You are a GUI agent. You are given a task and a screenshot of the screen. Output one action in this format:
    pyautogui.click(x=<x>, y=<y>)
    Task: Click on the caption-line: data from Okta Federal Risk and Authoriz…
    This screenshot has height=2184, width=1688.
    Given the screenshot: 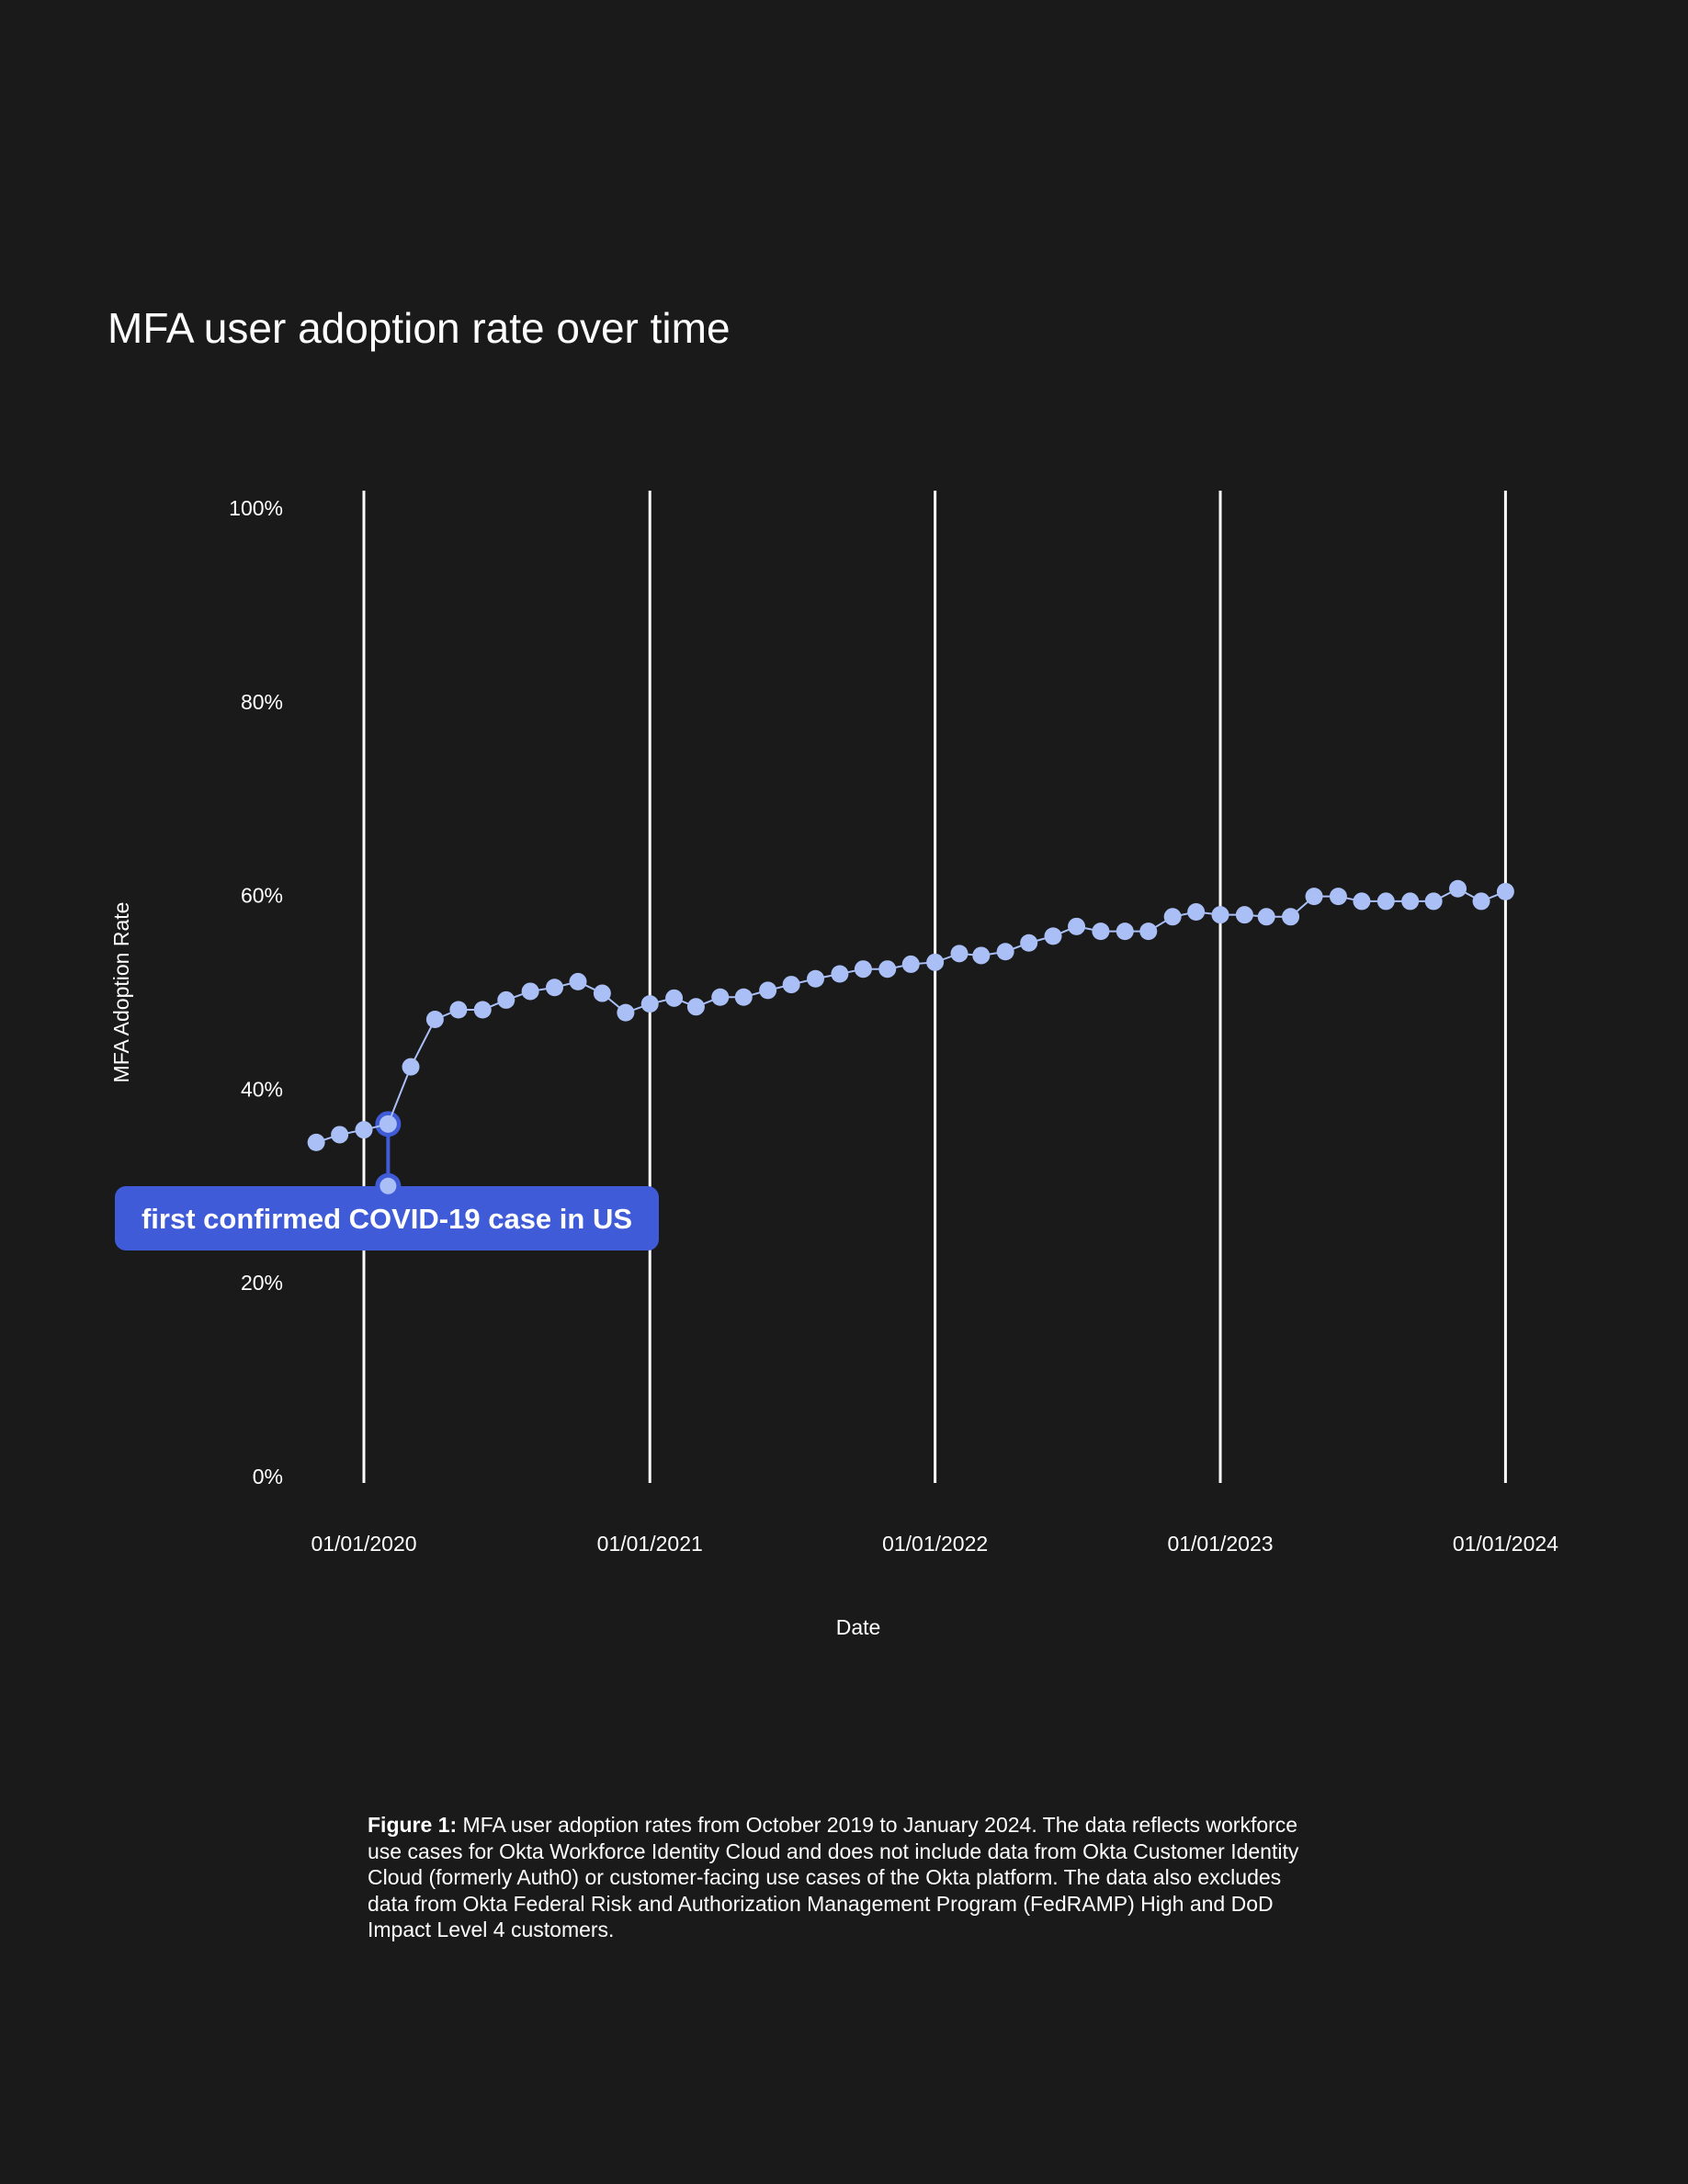 What is the action you would take?
    pyautogui.click(x=821, y=1903)
    